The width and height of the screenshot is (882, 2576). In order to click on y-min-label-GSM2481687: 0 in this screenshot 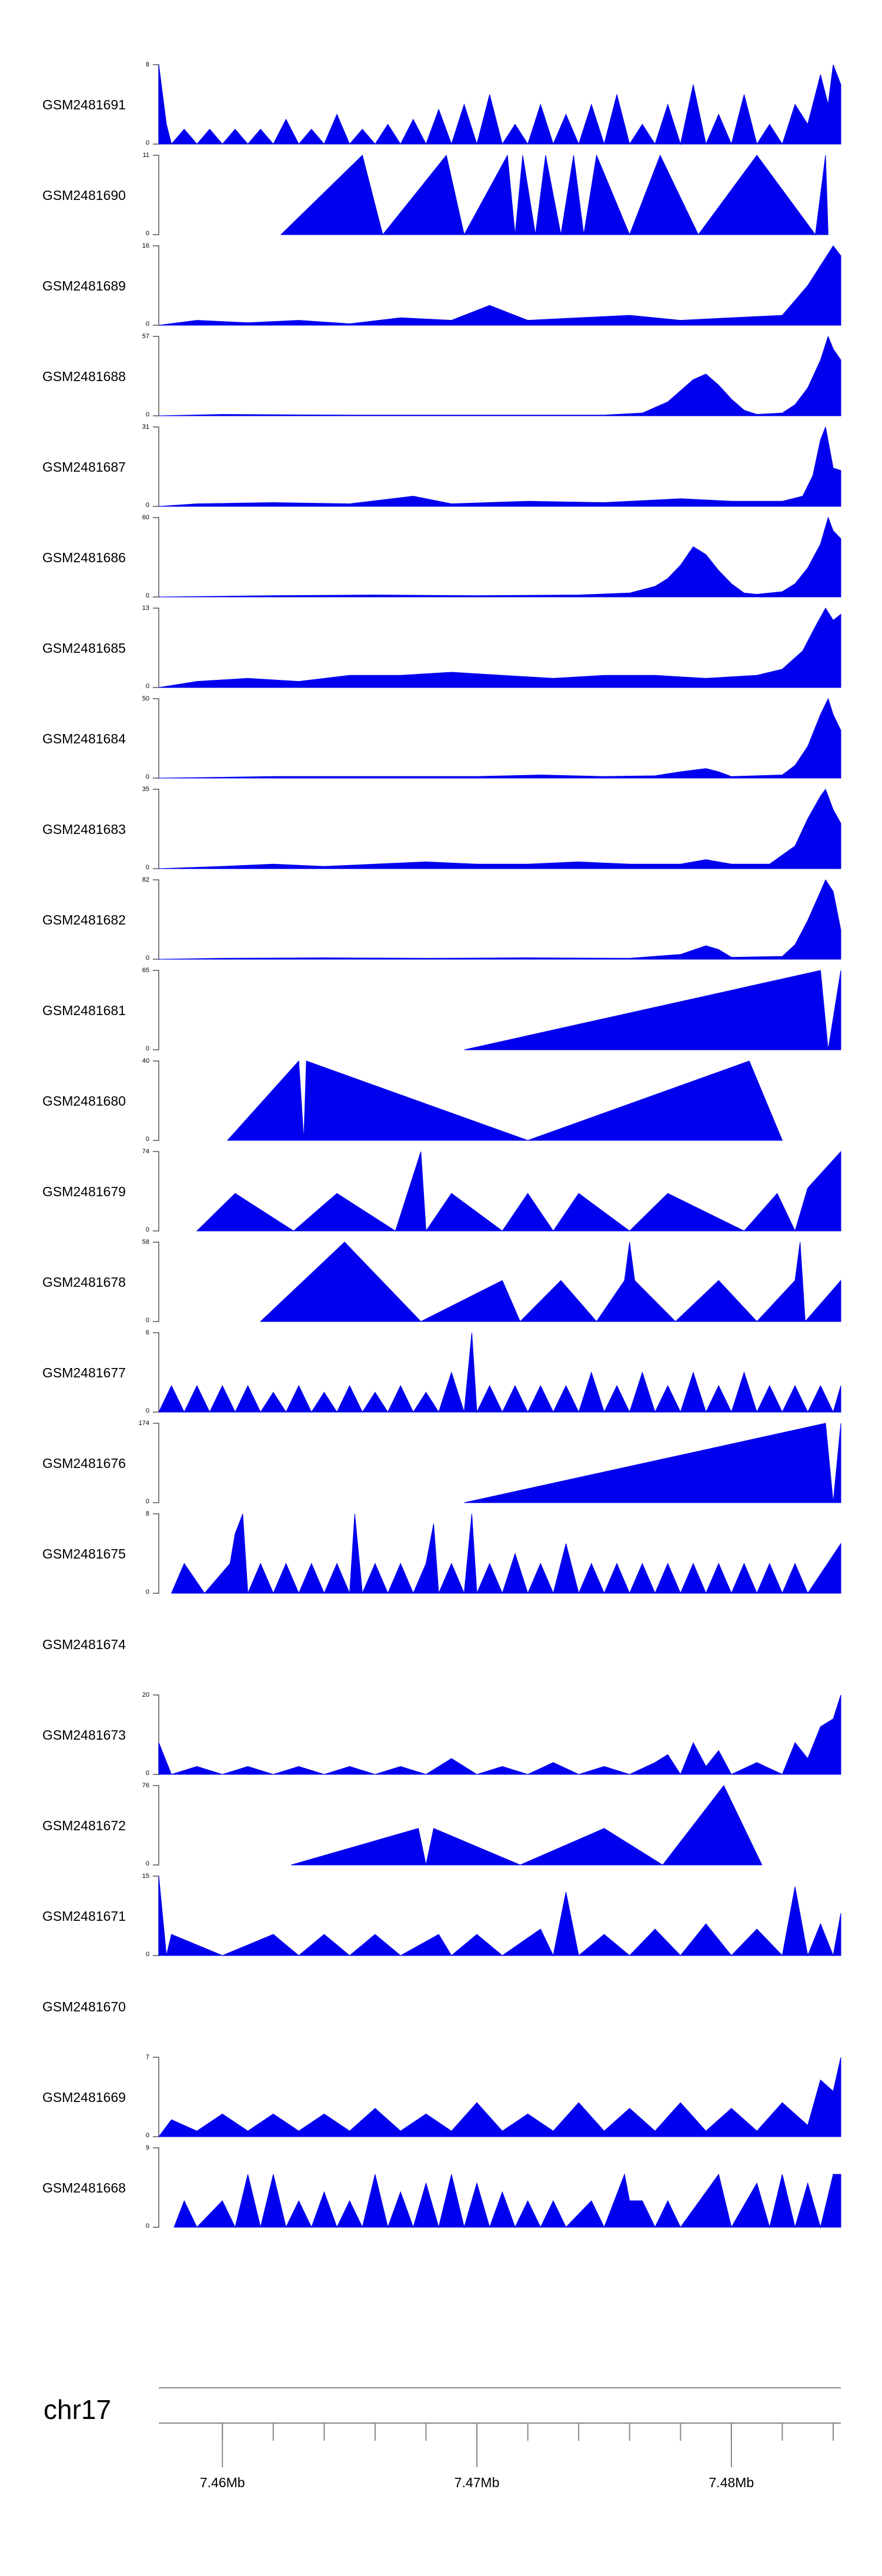, I will do `click(147, 505)`.